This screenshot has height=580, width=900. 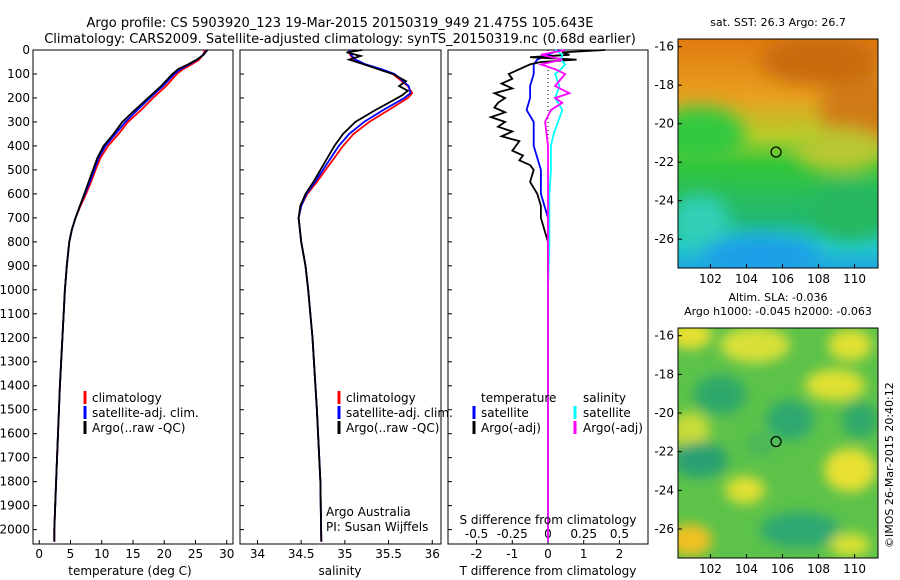 What do you see at coordinates (345, 550) in the screenshot?
I see `salinity-axis-ticks: 34 34.5 35 35.5 36` at bounding box center [345, 550].